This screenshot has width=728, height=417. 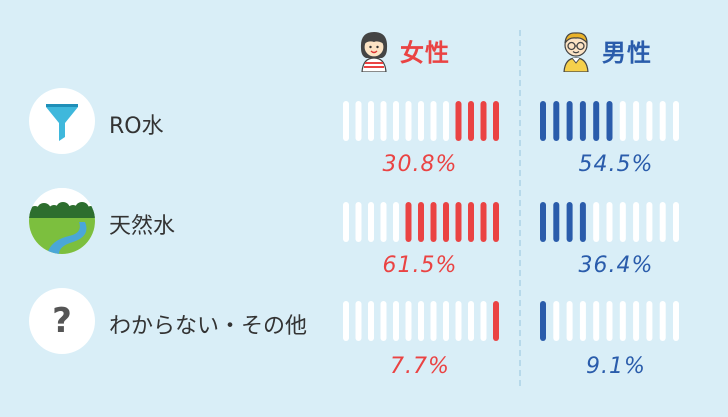 I want to click on pct-female-ro-water: 30.8%, so click(x=420, y=164).